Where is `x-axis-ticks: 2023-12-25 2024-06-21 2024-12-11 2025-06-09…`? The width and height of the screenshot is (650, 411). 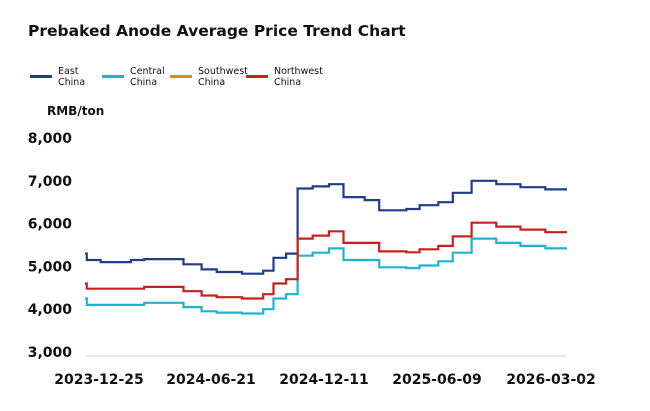 x-axis-ticks: 2023-12-25 2024-06-21 2024-12-11 2025-06-09… is located at coordinates (325, 380).